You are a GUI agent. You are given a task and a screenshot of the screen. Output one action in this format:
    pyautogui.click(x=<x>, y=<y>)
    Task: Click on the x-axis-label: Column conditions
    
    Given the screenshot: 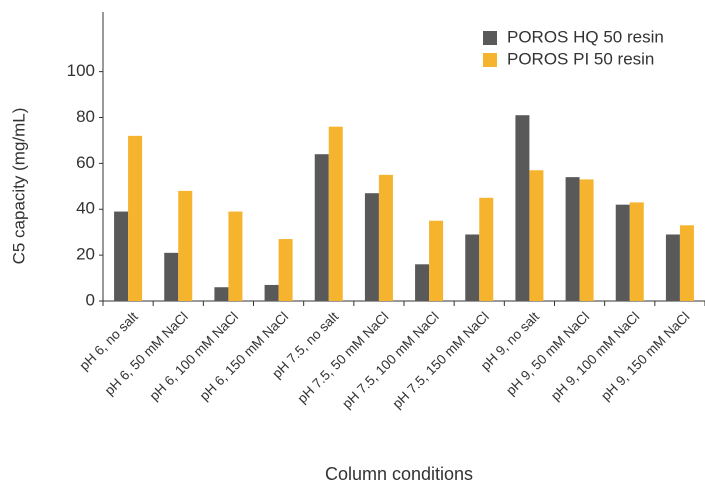 What is the action you would take?
    pyautogui.click(x=399, y=474)
    